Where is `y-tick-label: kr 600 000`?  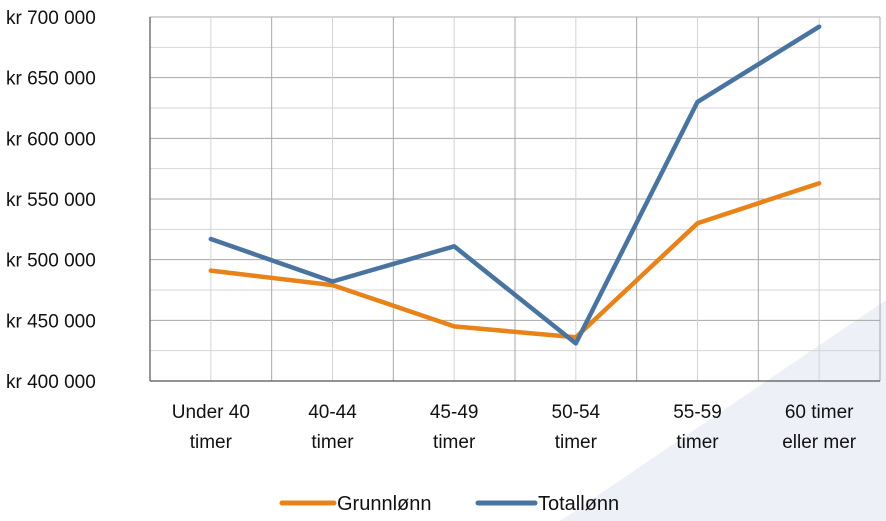 y-tick-label: kr 600 000 is located at coordinates (51, 139).